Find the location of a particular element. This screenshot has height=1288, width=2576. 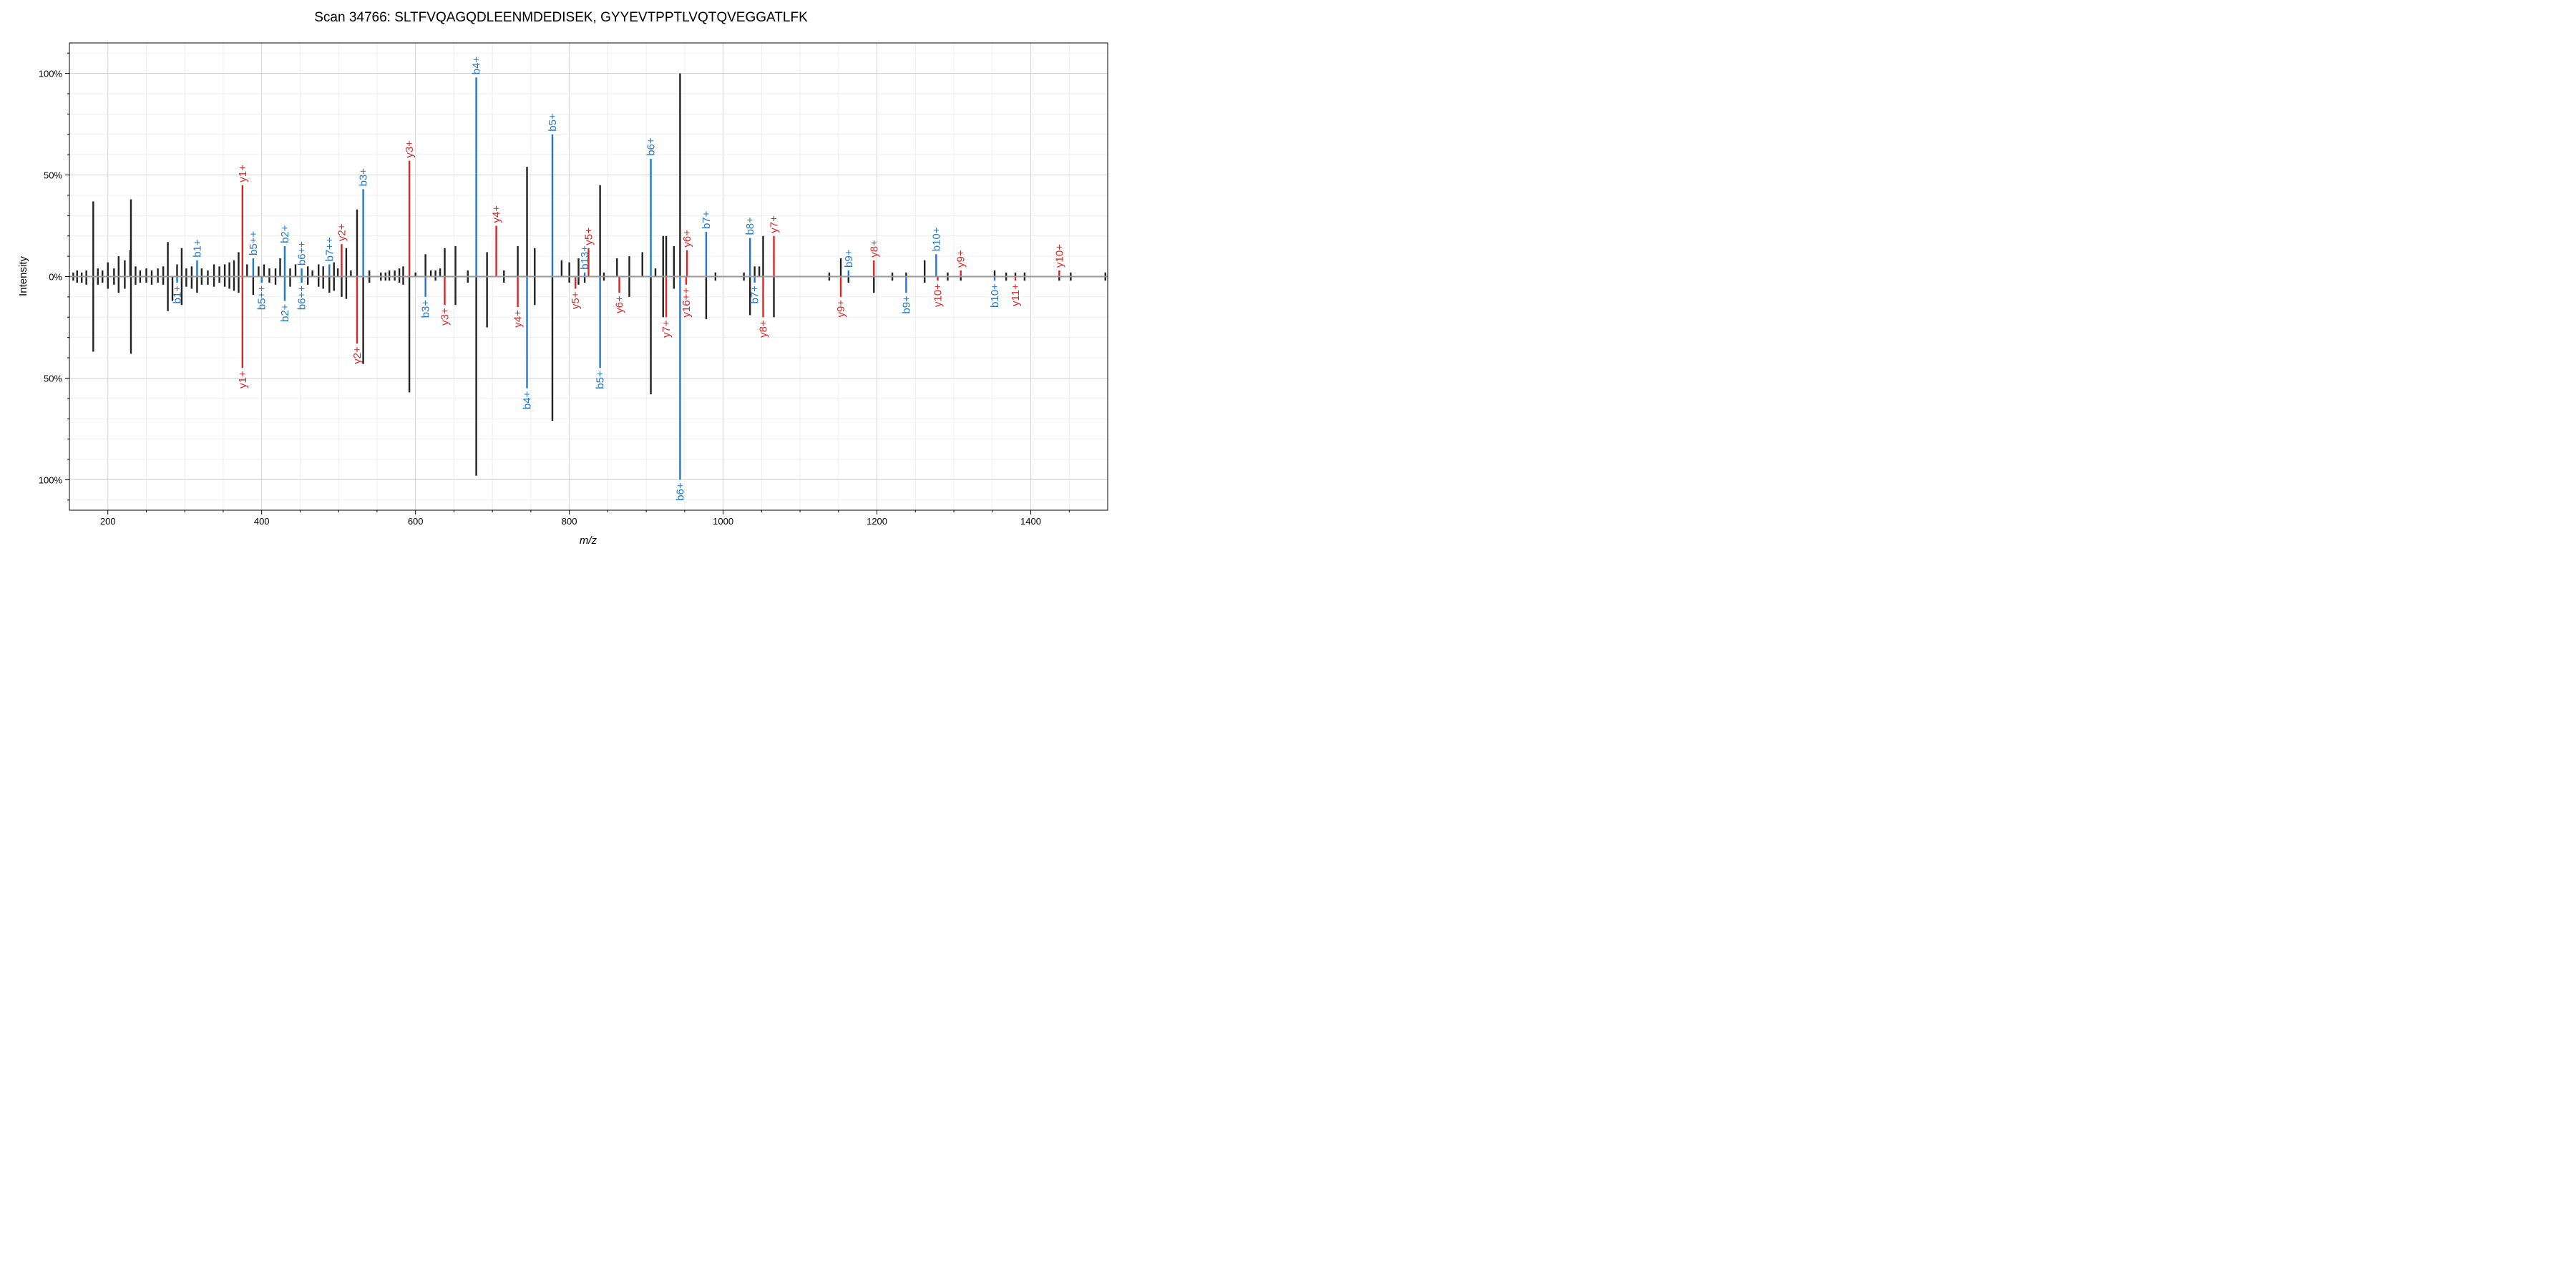

peak-label: b8+ is located at coordinates (750, 226).